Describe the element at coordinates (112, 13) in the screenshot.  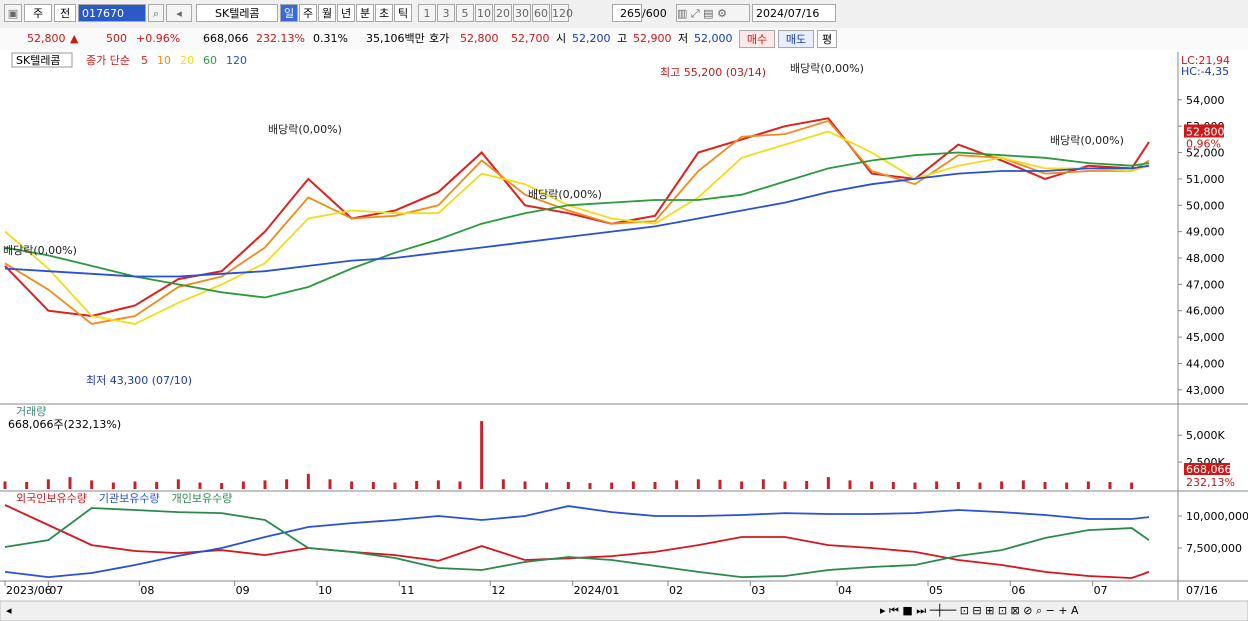
I see `code-input: 017670` at that location.